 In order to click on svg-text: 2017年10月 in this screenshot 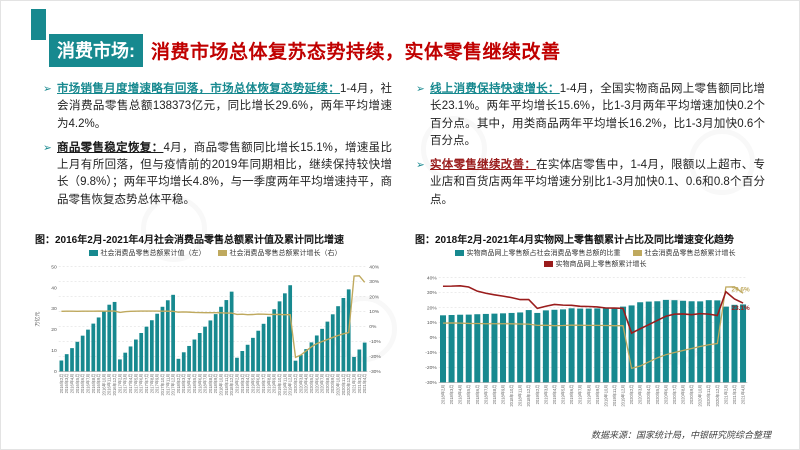, I will do `click(162, 385)`.